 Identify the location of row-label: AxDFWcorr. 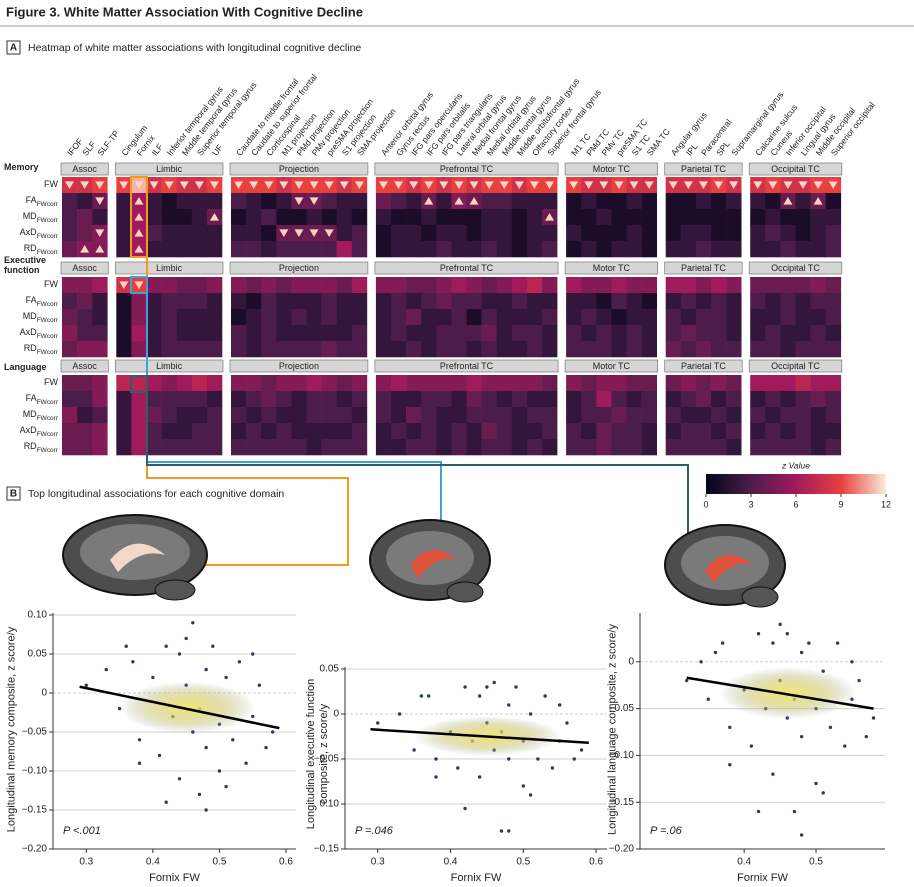
(39, 233).